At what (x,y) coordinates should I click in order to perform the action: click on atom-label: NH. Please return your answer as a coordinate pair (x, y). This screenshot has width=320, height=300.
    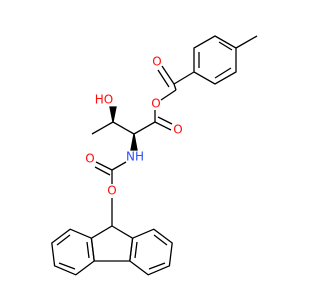
    Looking at the image, I should click on (135, 157).